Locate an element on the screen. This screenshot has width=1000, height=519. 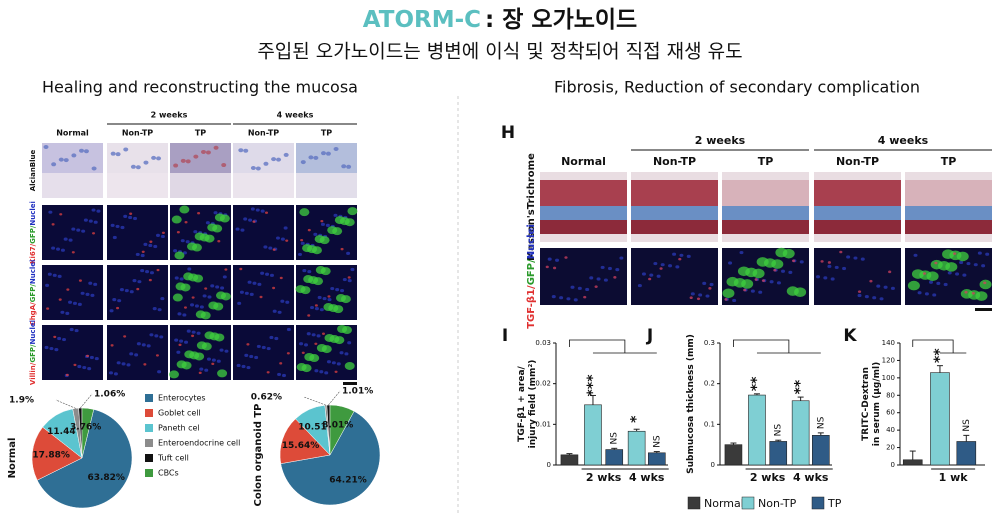
y-tick-label: 100 is located at coordinates (888, 378).